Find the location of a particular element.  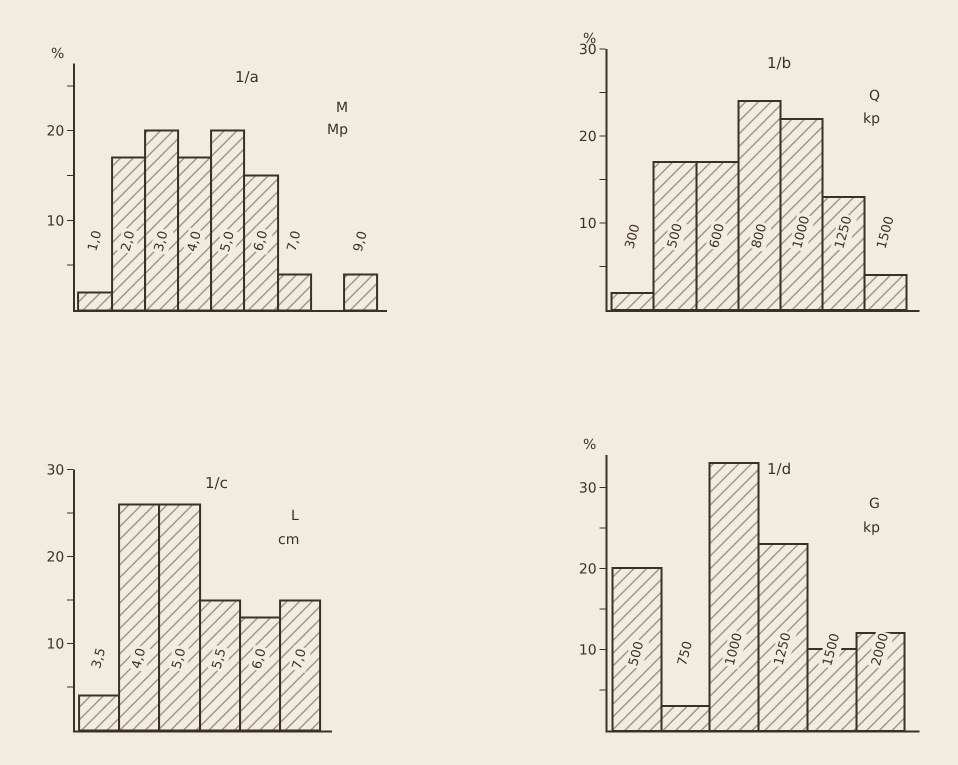

x-tick-label: 3,0 is located at coordinates (162, 241).